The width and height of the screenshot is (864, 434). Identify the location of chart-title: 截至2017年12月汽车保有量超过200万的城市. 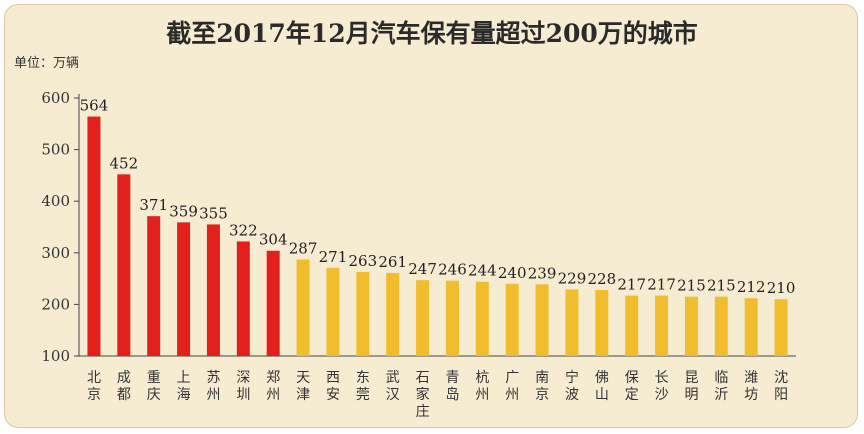
(432, 33).